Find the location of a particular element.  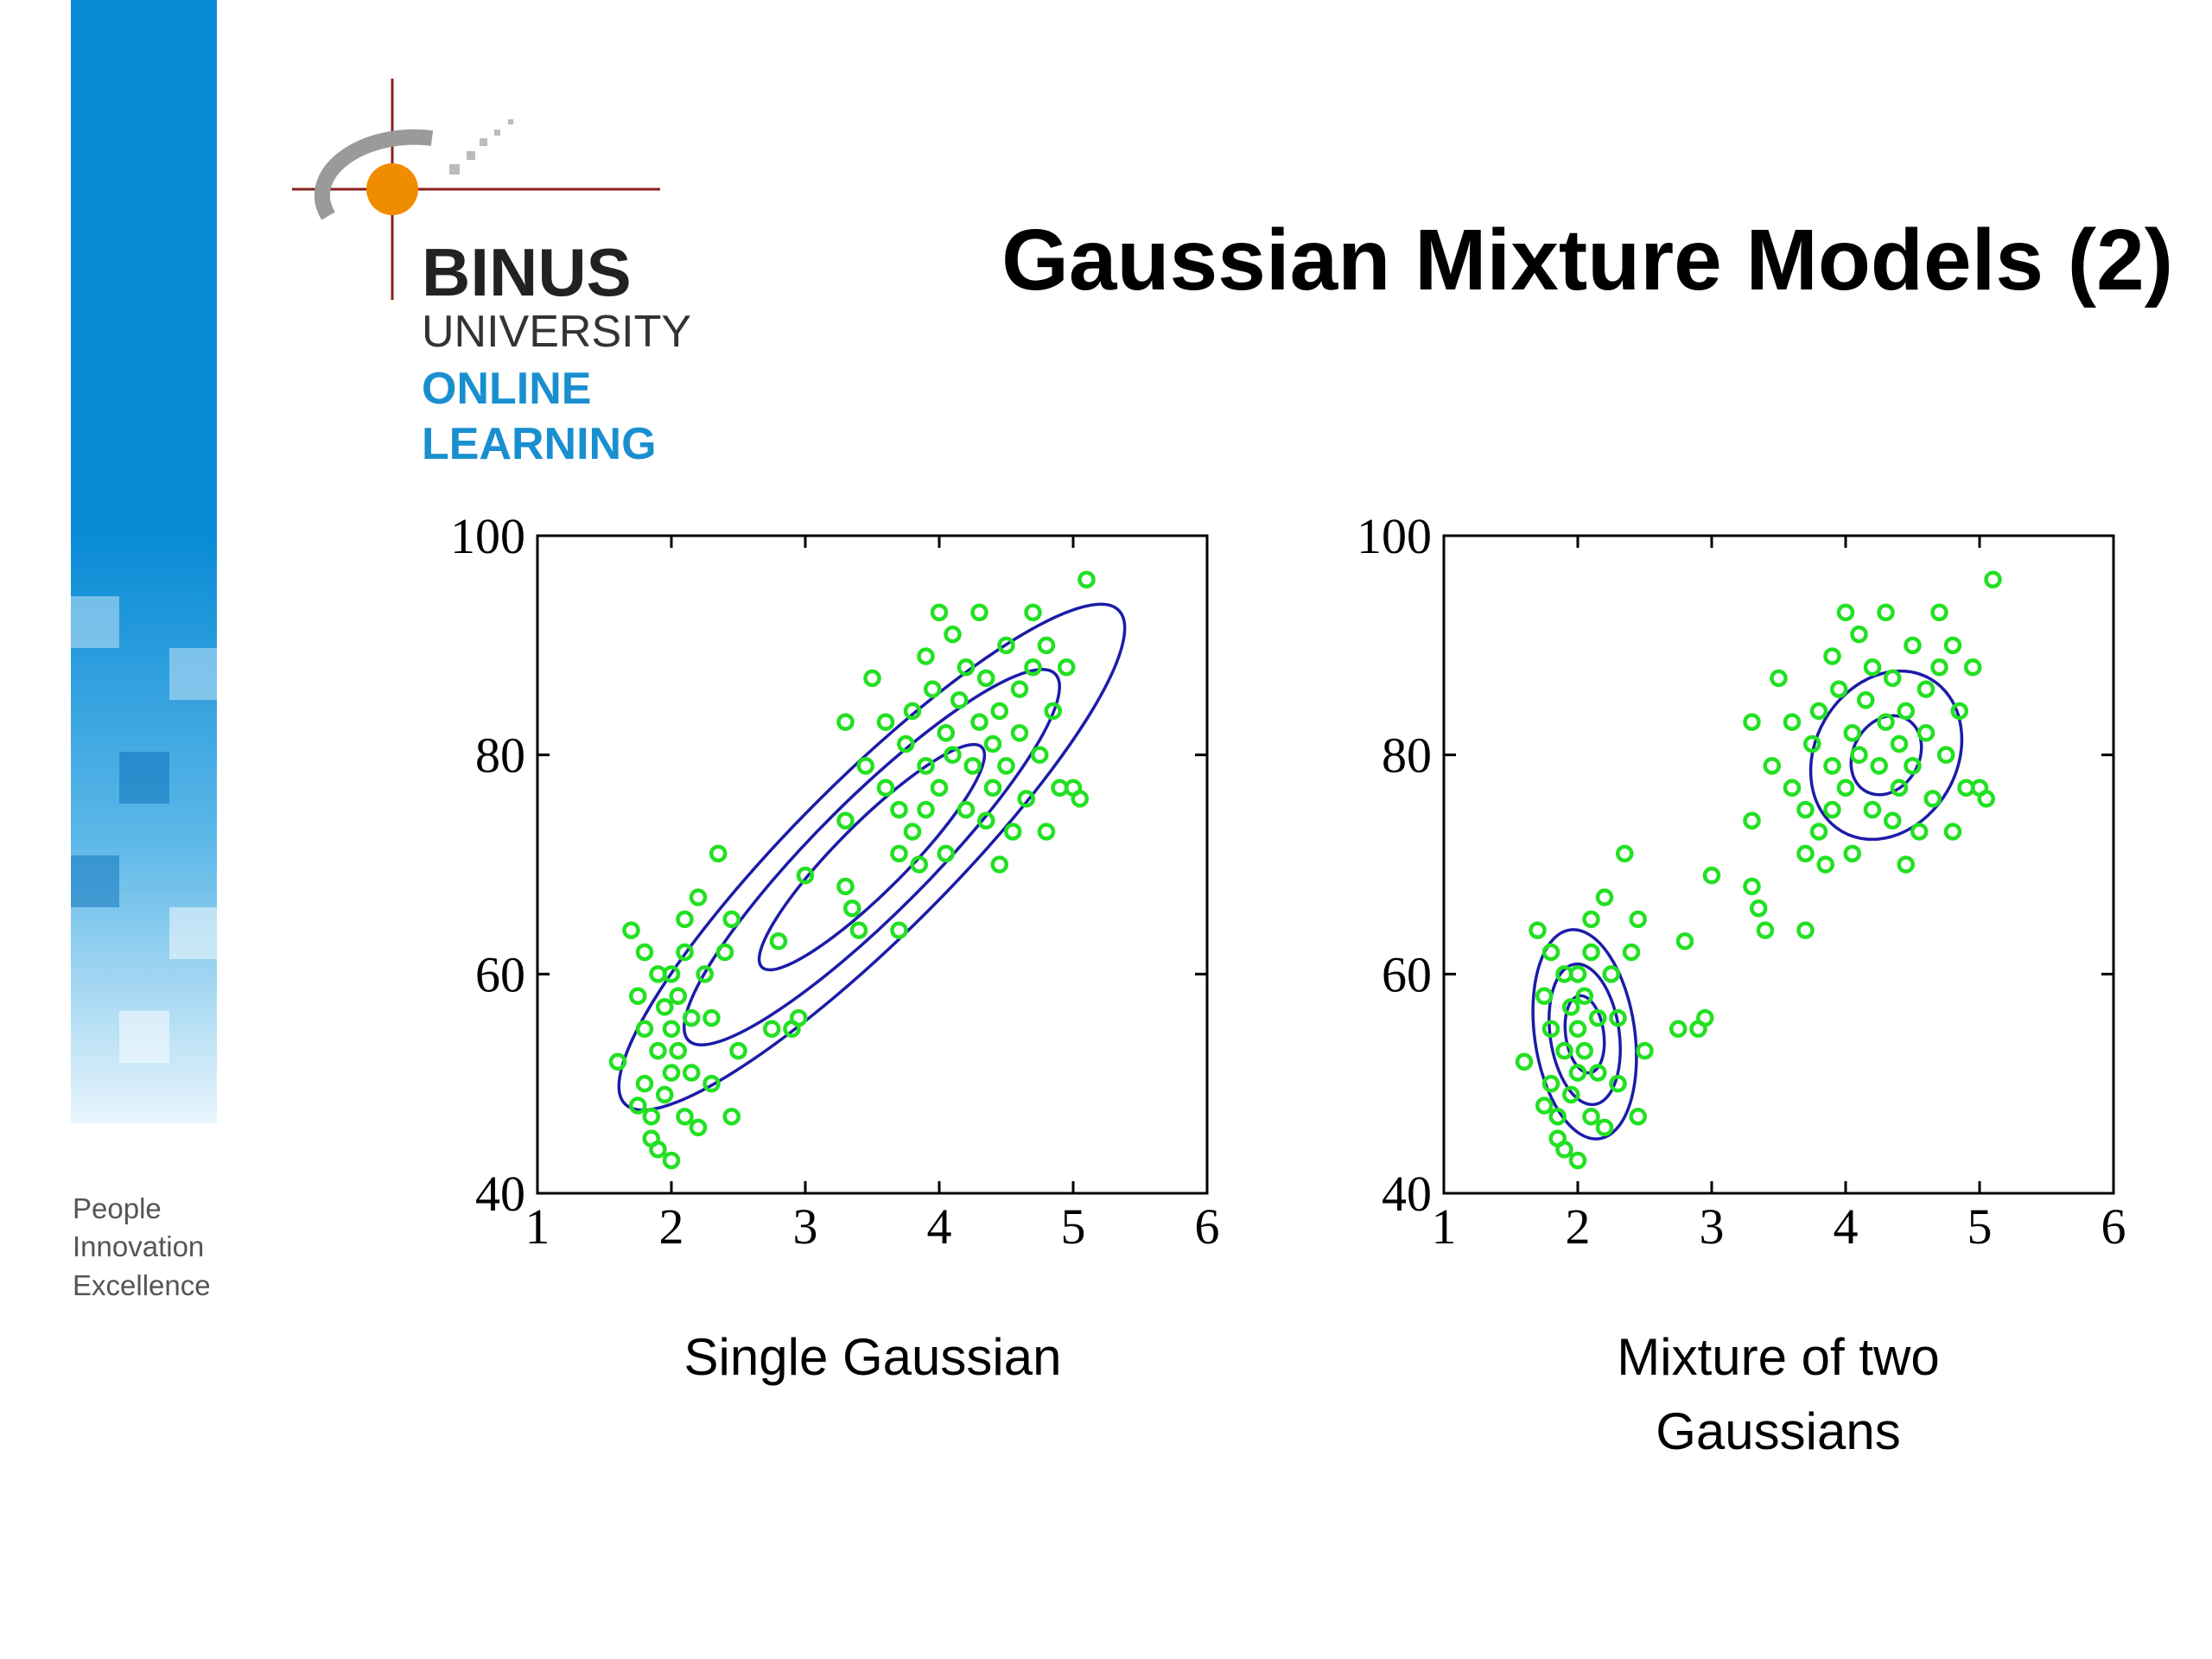

chart-caption: Mixture of two Gaussians is located at coordinates (1778, 1394).